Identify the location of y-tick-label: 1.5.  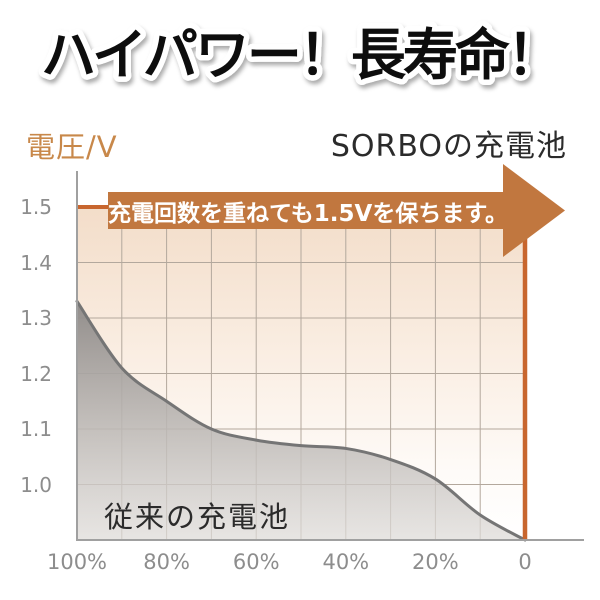
(36, 207).